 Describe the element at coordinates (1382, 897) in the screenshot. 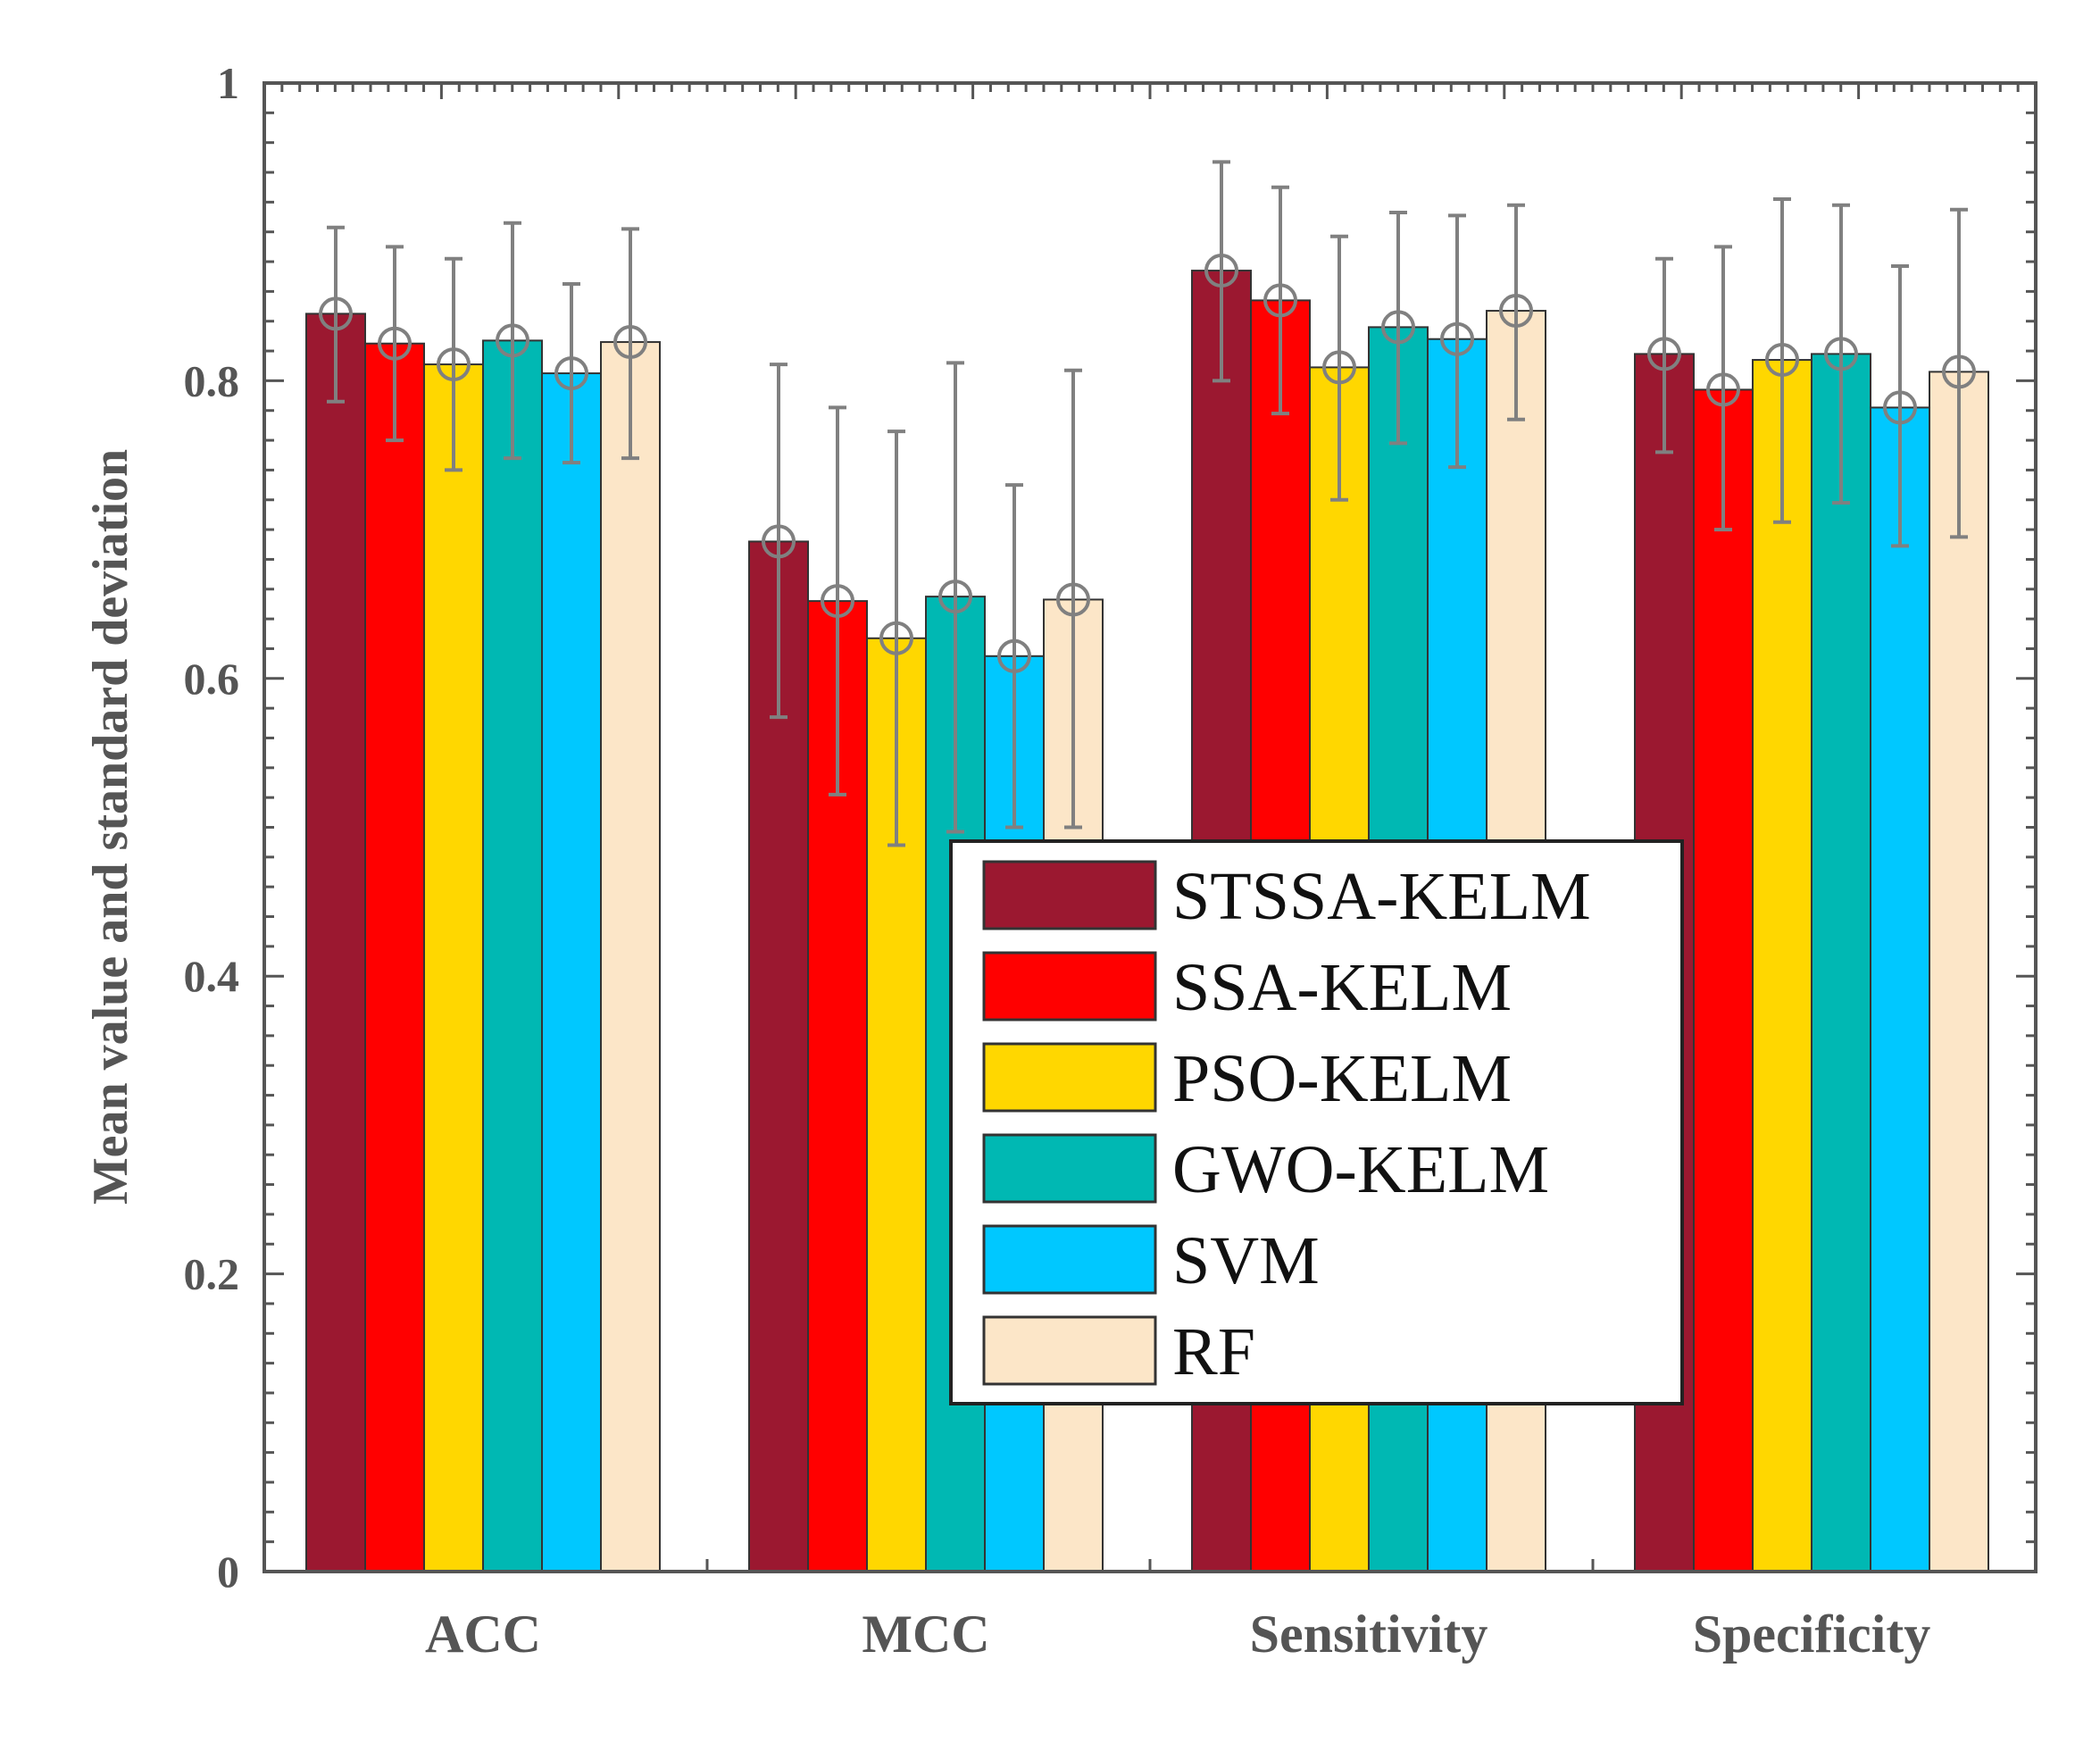

I see `legend-label: STSSA-KELM` at that location.